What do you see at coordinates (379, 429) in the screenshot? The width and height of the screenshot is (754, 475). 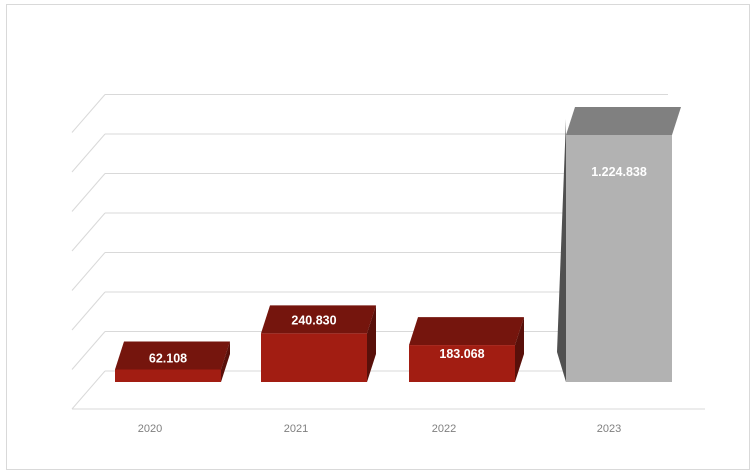 I see `x-axis-ticks: 2020 2021 2022 2023` at bounding box center [379, 429].